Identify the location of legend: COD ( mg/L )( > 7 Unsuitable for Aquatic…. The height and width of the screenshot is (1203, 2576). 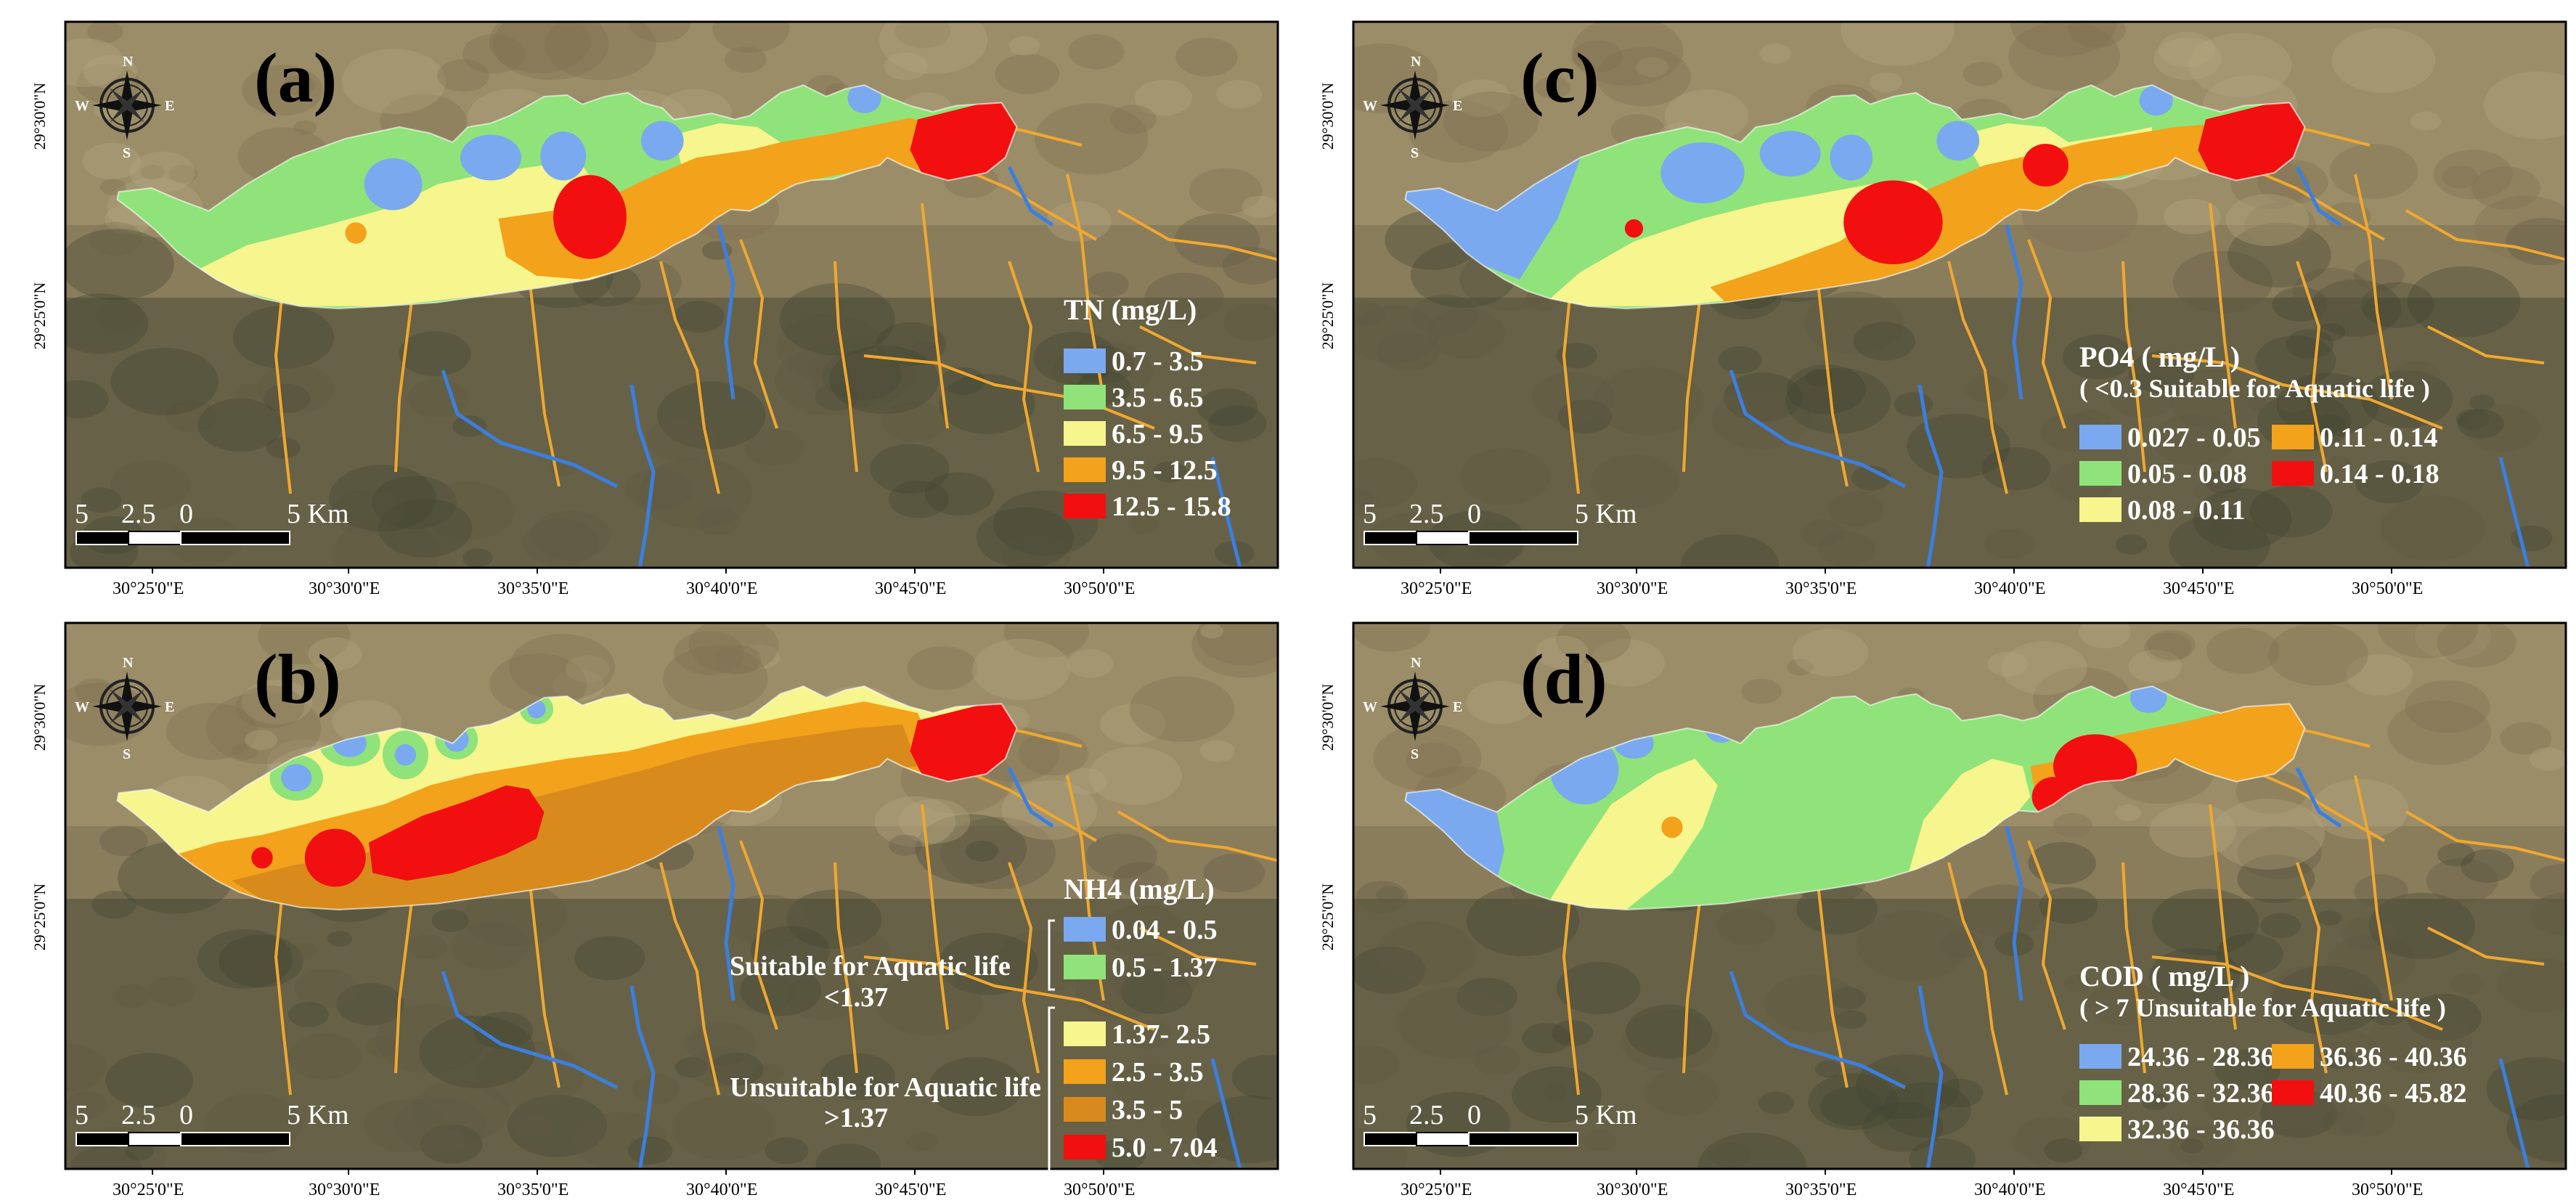
(2273, 1052).